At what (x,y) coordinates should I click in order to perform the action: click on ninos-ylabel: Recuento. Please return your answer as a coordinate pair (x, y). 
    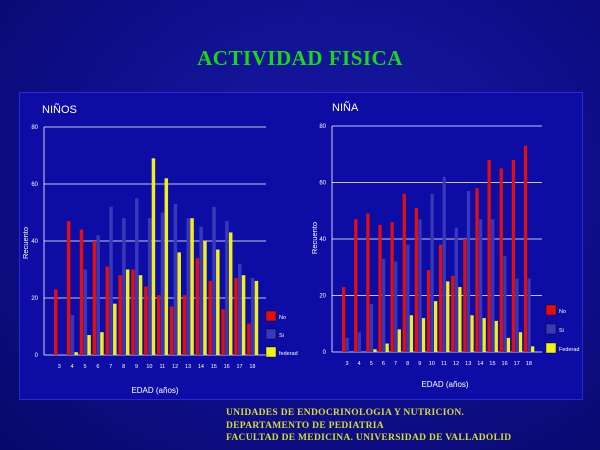
    Looking at the image, I should click on (25, 243).